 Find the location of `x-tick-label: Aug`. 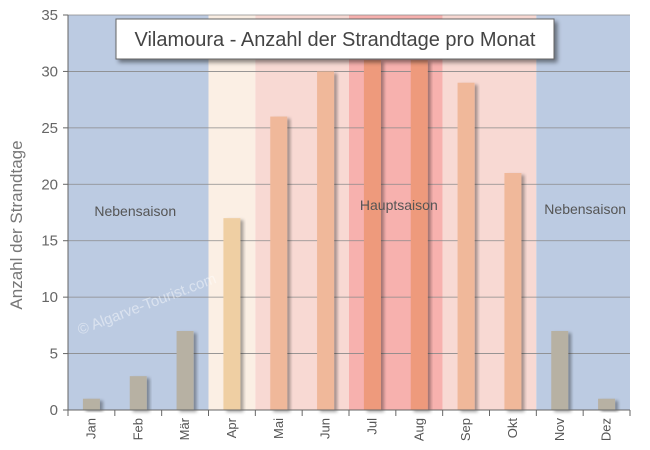

x-tick-label: Aug is located at coordinates (418, 429).